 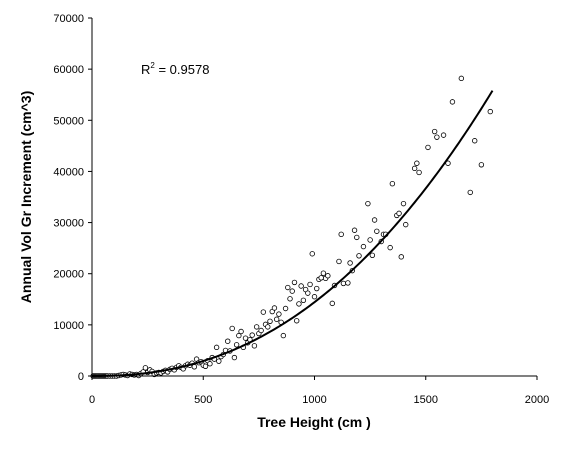 What do you see at coordinates (81, 377) in the screenshot?
I see `y-tick-label: 0` at bounding box center [81, 377].